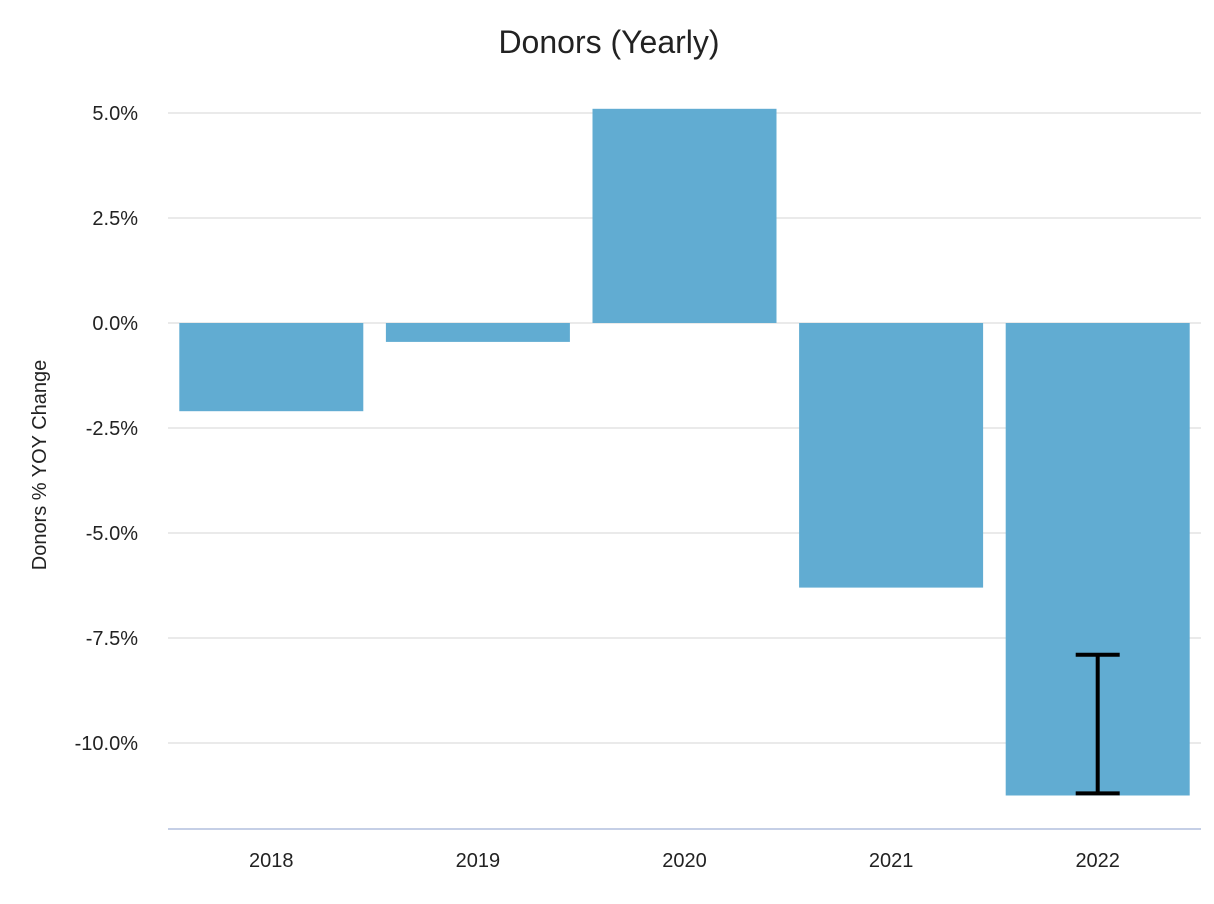 The width and height of the screenshot is (1214, 904). I want to click on y-axis-title: Donors % YOY Change, so click(40, 465).